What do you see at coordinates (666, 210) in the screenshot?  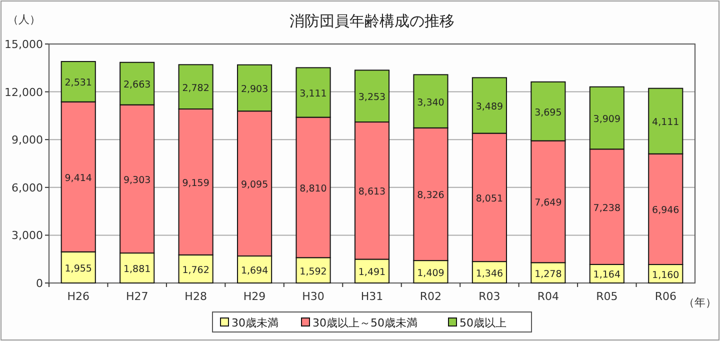 I see `data-label: 6,946` at bounding box center [666, 210].